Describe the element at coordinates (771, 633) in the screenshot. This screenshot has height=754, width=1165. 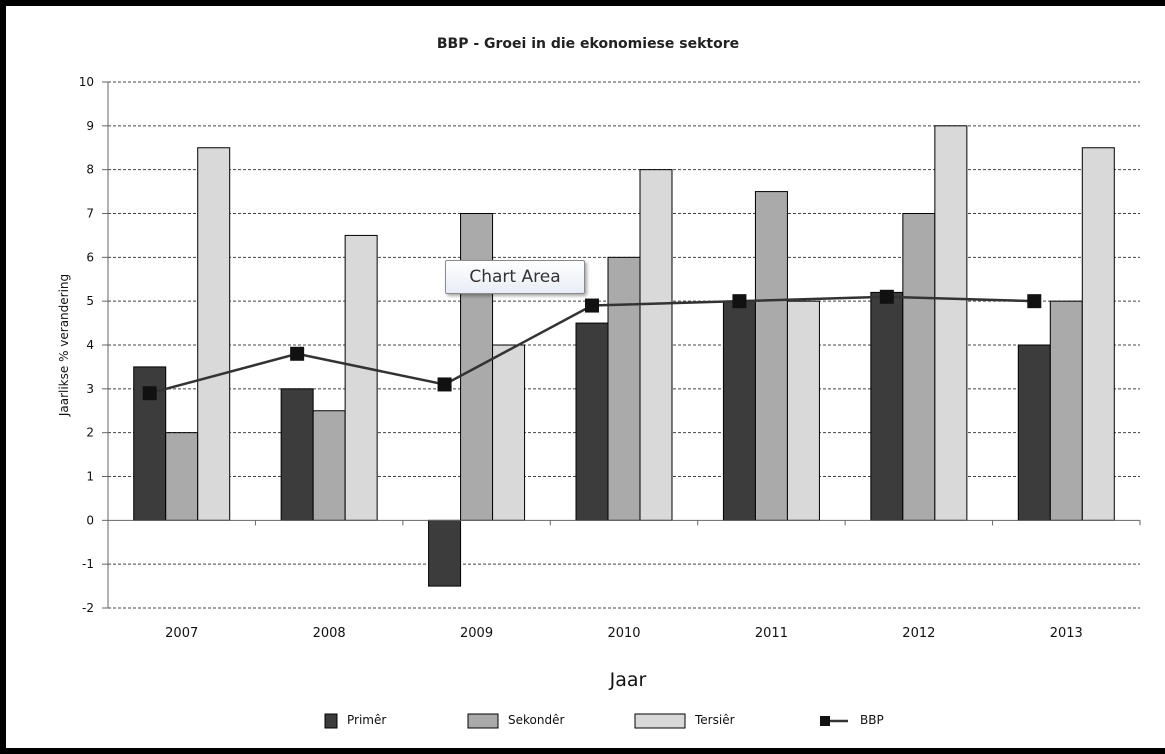
I see `x-tick-label: 2011` at that location.